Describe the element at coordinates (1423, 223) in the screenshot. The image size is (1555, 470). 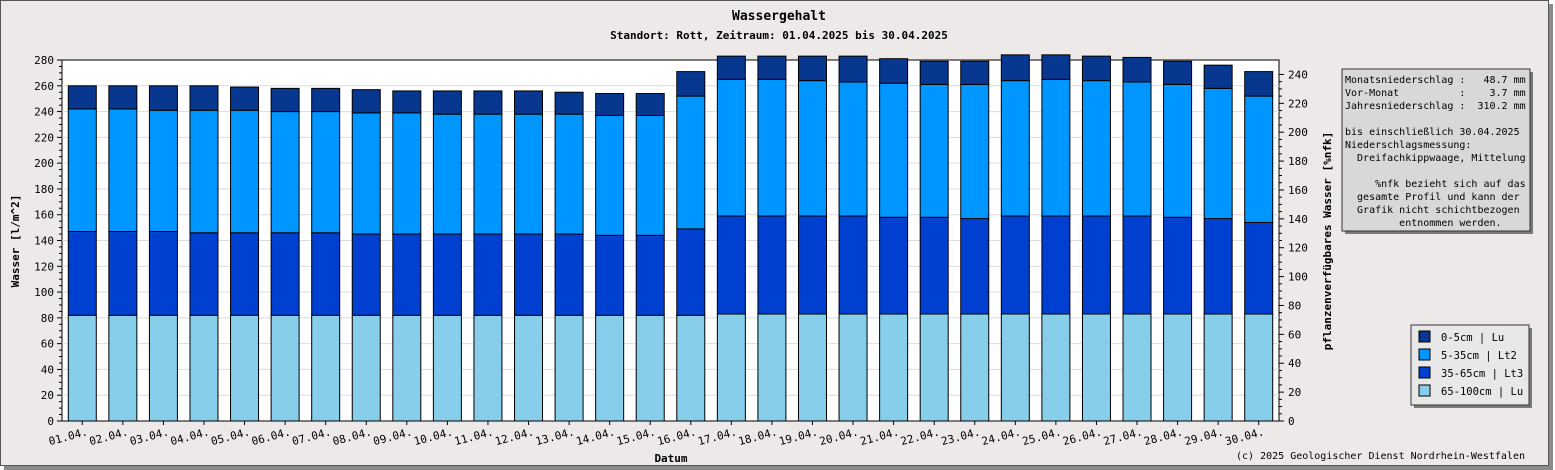
I see `info-line: entnommen werden.` at that location.